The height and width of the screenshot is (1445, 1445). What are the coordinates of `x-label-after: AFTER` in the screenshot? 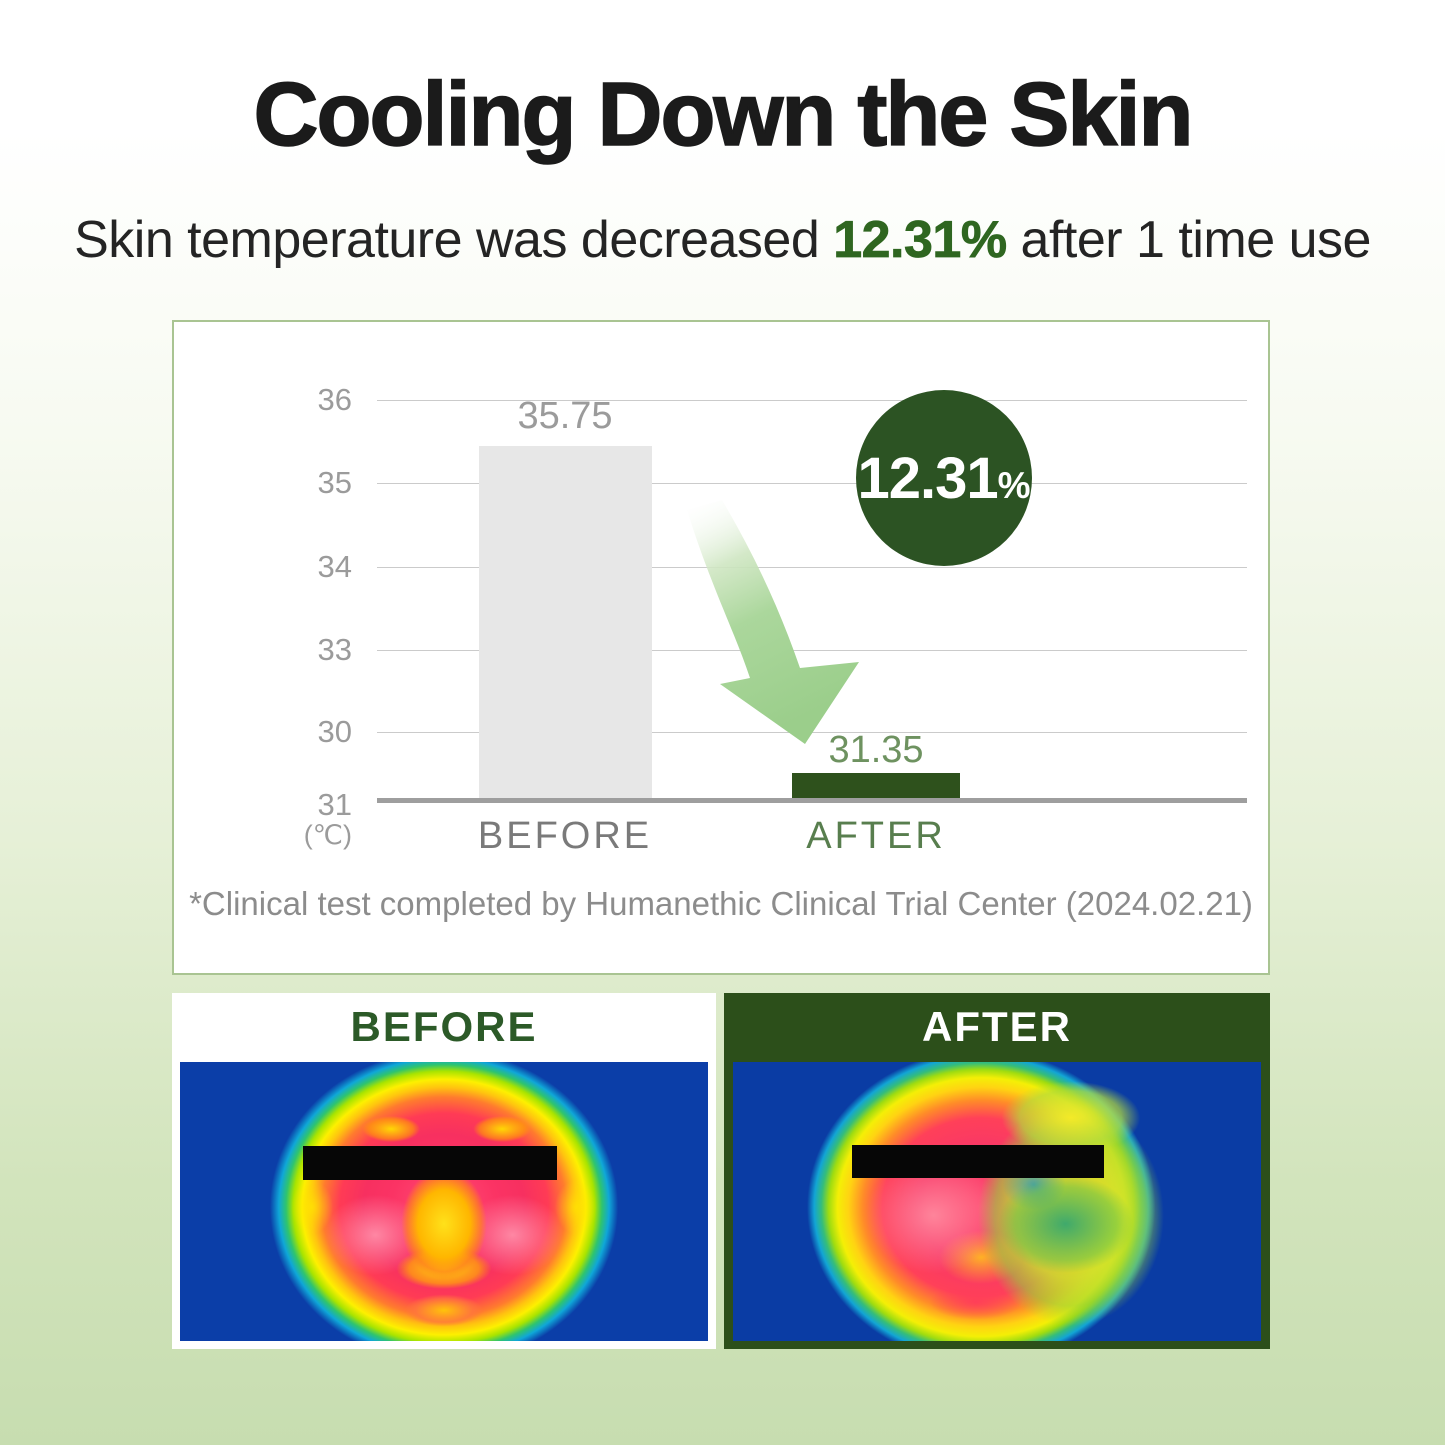 It's located at (876, 836).